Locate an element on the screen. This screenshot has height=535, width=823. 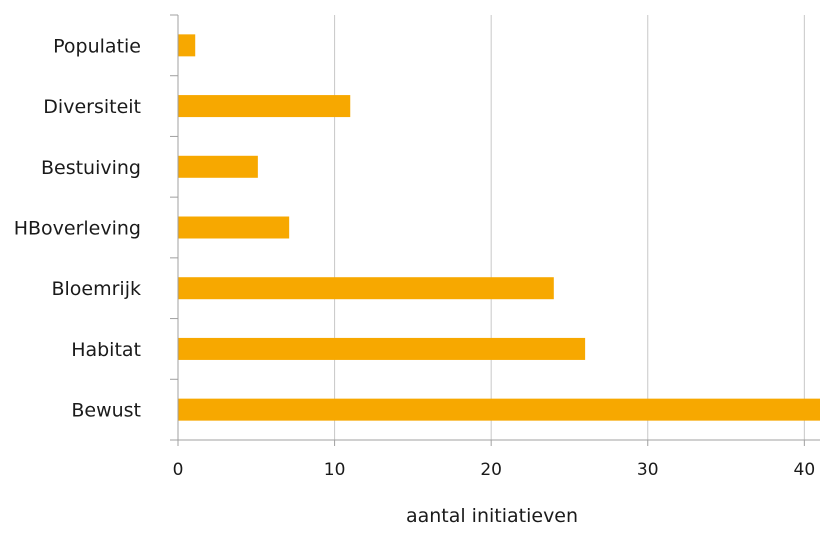
category-label-diversiteit: Diversiteit is located at coordinates (92, 107).